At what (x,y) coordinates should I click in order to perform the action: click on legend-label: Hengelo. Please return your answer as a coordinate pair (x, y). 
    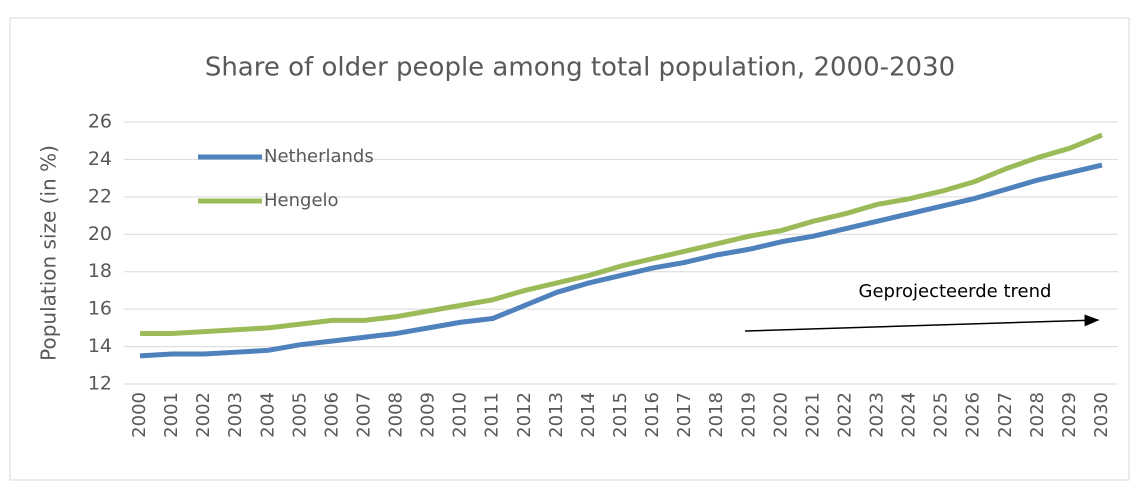
    Looking at the image, I should click on (301, 200).